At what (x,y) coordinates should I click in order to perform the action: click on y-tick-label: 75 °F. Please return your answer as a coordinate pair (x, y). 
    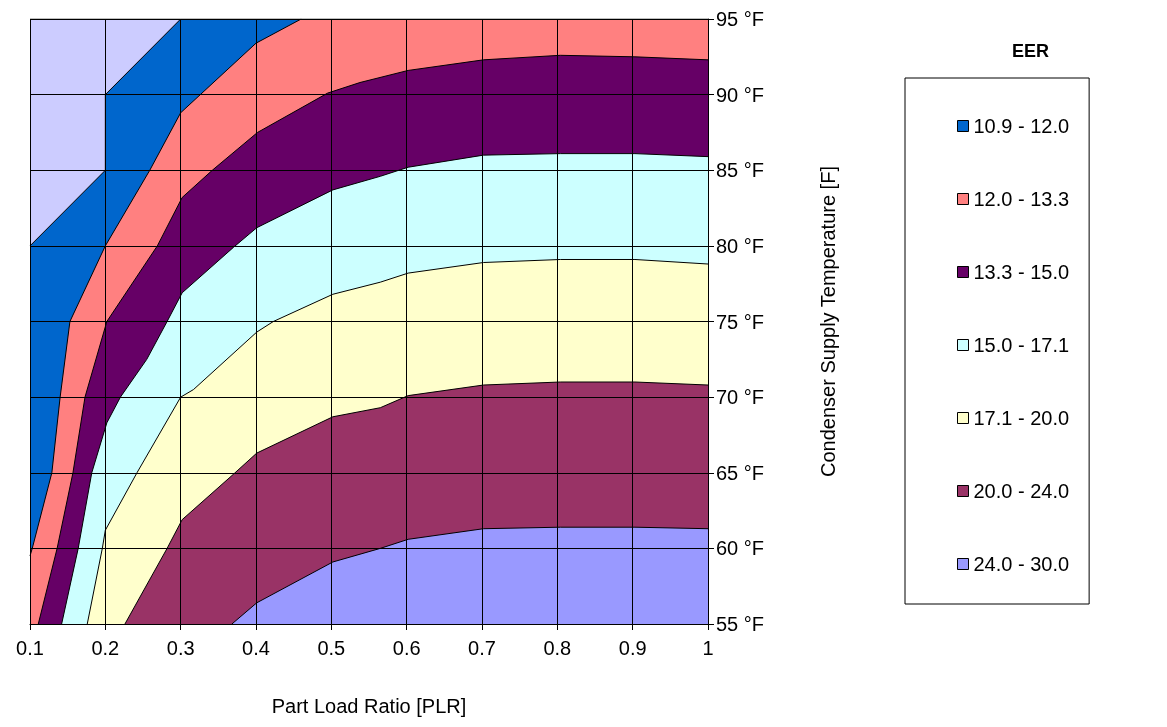
    Looking at the image, I should click on (740, 321).